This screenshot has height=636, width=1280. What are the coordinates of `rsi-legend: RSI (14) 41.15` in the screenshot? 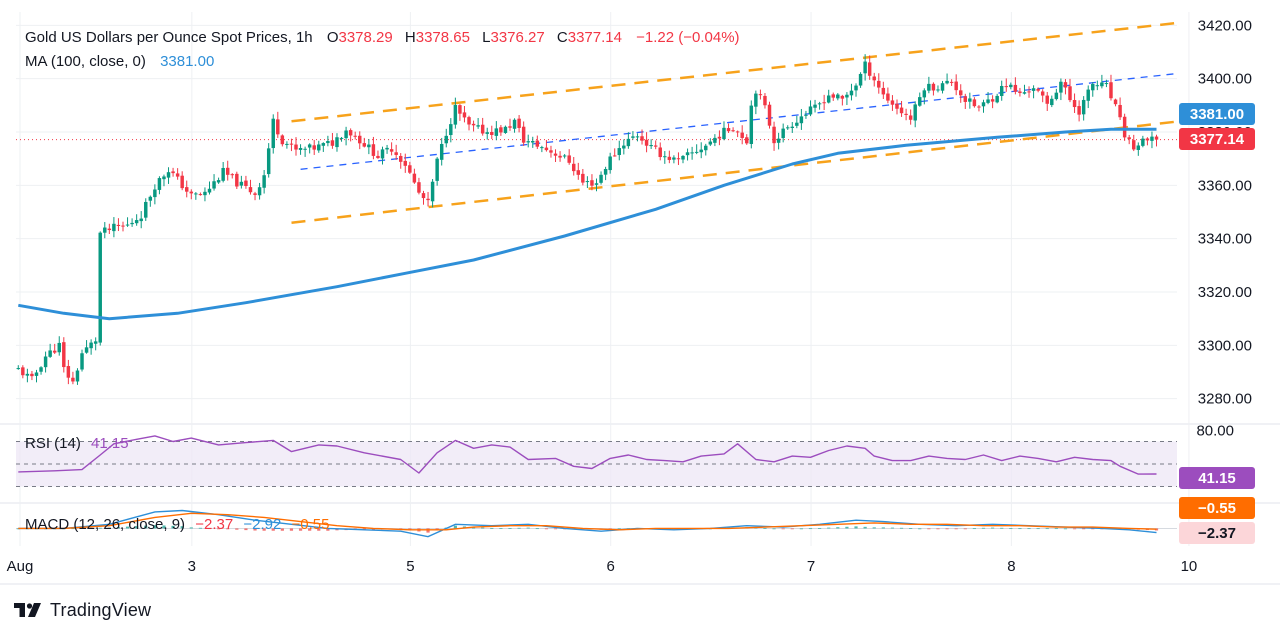 It's located at (77, 443).